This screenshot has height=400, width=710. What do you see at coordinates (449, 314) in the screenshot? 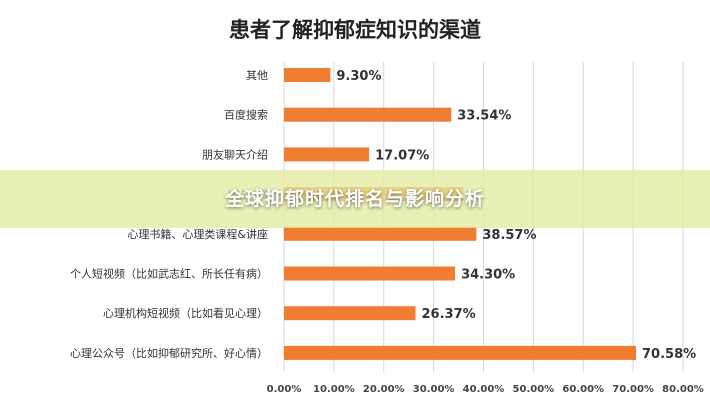
I see `value-label: 26.37%` at bounding box center [449, 314].